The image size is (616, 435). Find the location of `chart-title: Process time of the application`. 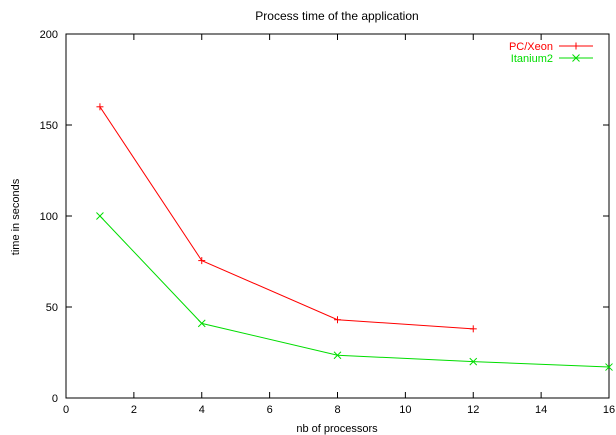

chart-title: Process time of the application is located at coordinates (336, 16).